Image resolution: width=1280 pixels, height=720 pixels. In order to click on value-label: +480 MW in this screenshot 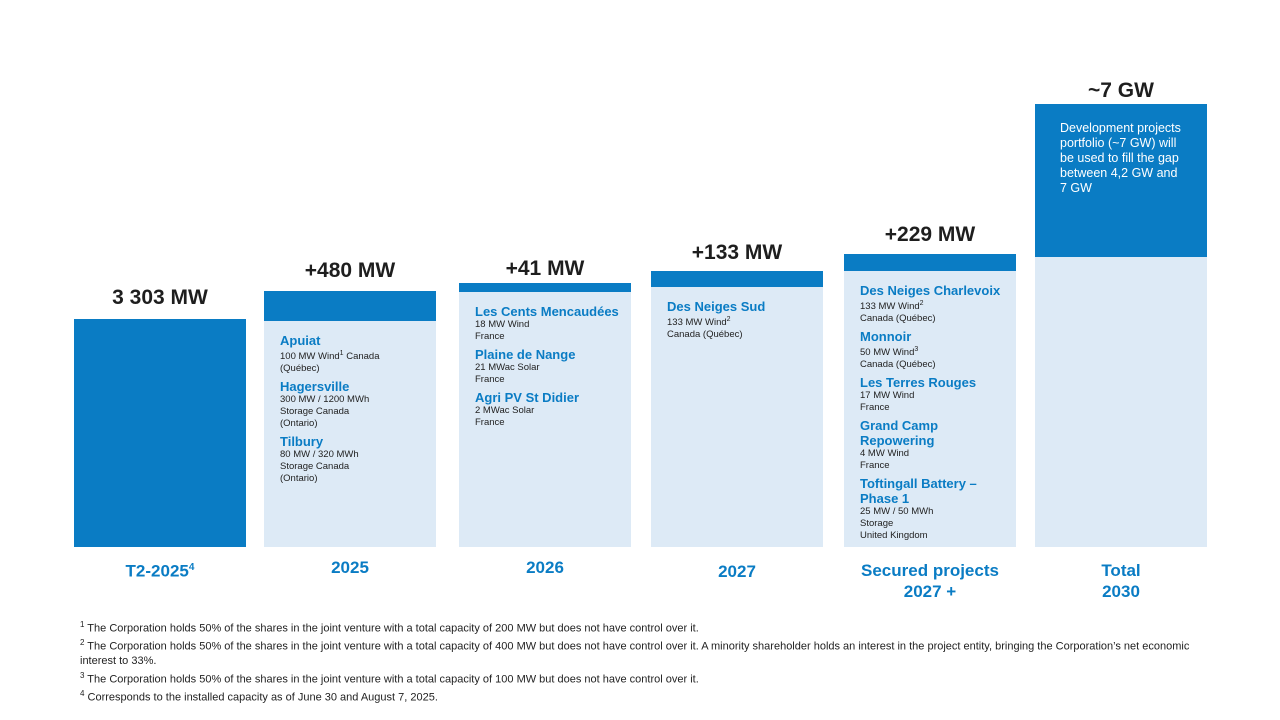, I will do `click(350, 270)`.